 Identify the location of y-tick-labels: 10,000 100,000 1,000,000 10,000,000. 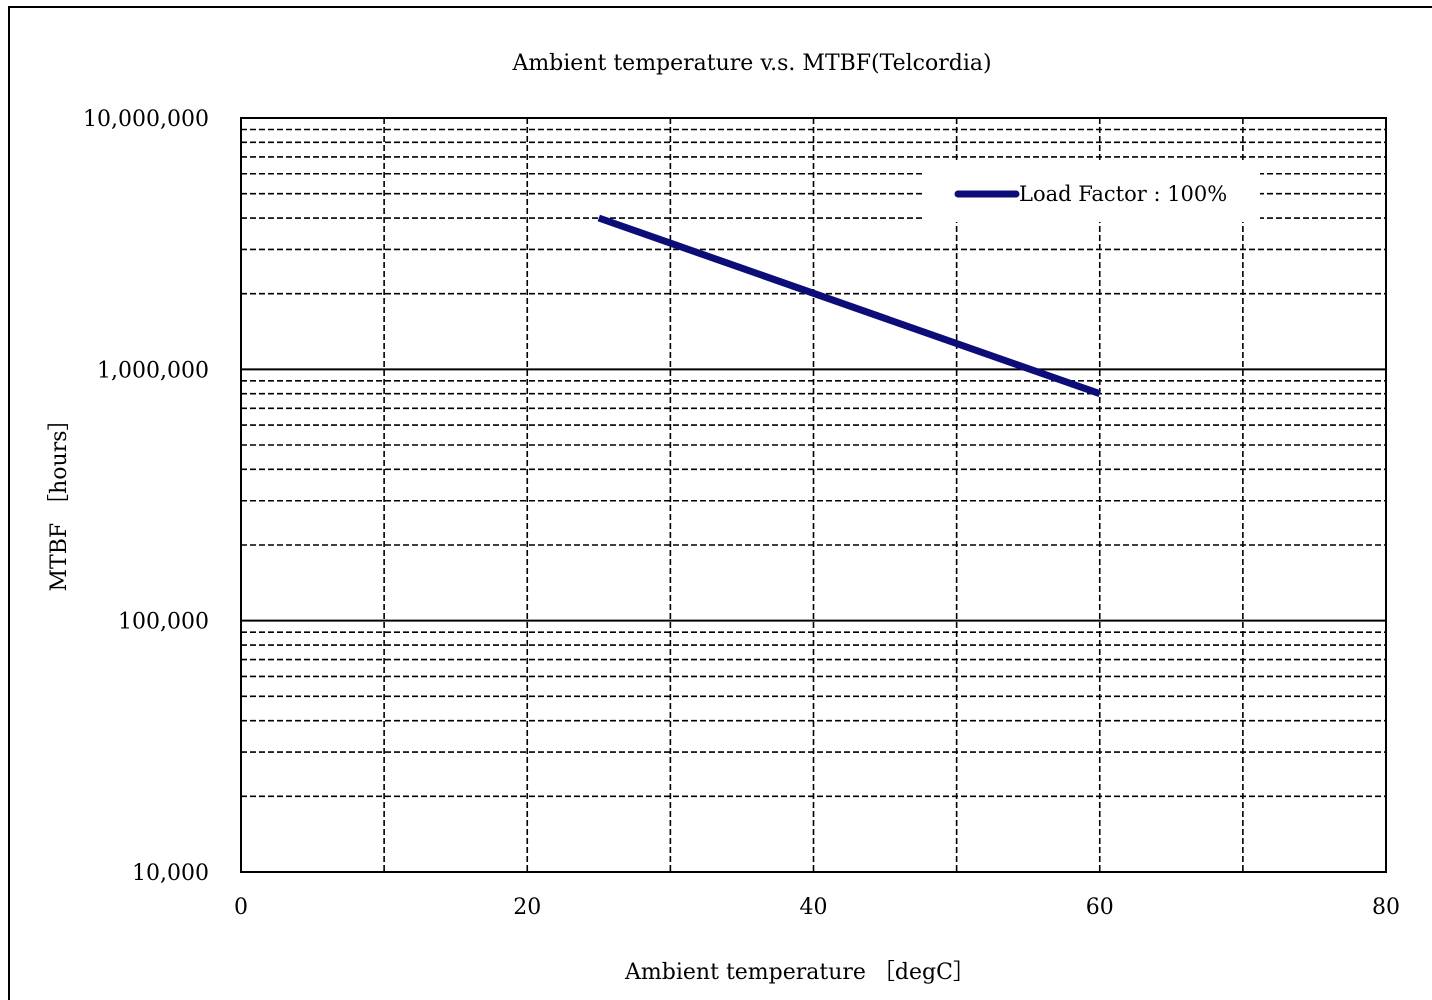
(146, 496).